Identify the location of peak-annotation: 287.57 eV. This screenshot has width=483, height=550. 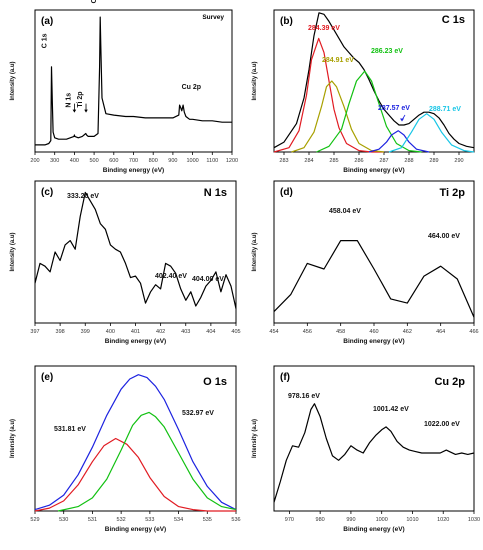
(394, 108).